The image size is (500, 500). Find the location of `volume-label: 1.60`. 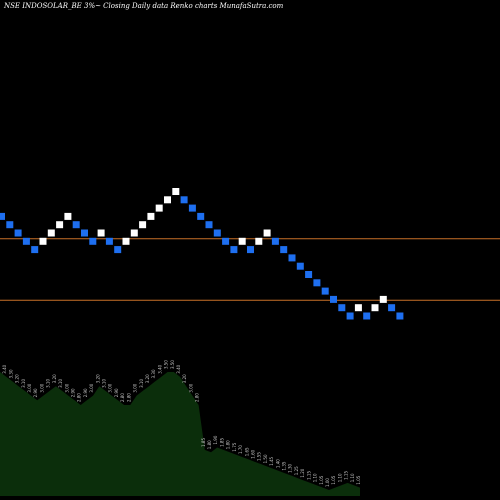

volume-label: 1.60 is located at coordinates (253, 453).